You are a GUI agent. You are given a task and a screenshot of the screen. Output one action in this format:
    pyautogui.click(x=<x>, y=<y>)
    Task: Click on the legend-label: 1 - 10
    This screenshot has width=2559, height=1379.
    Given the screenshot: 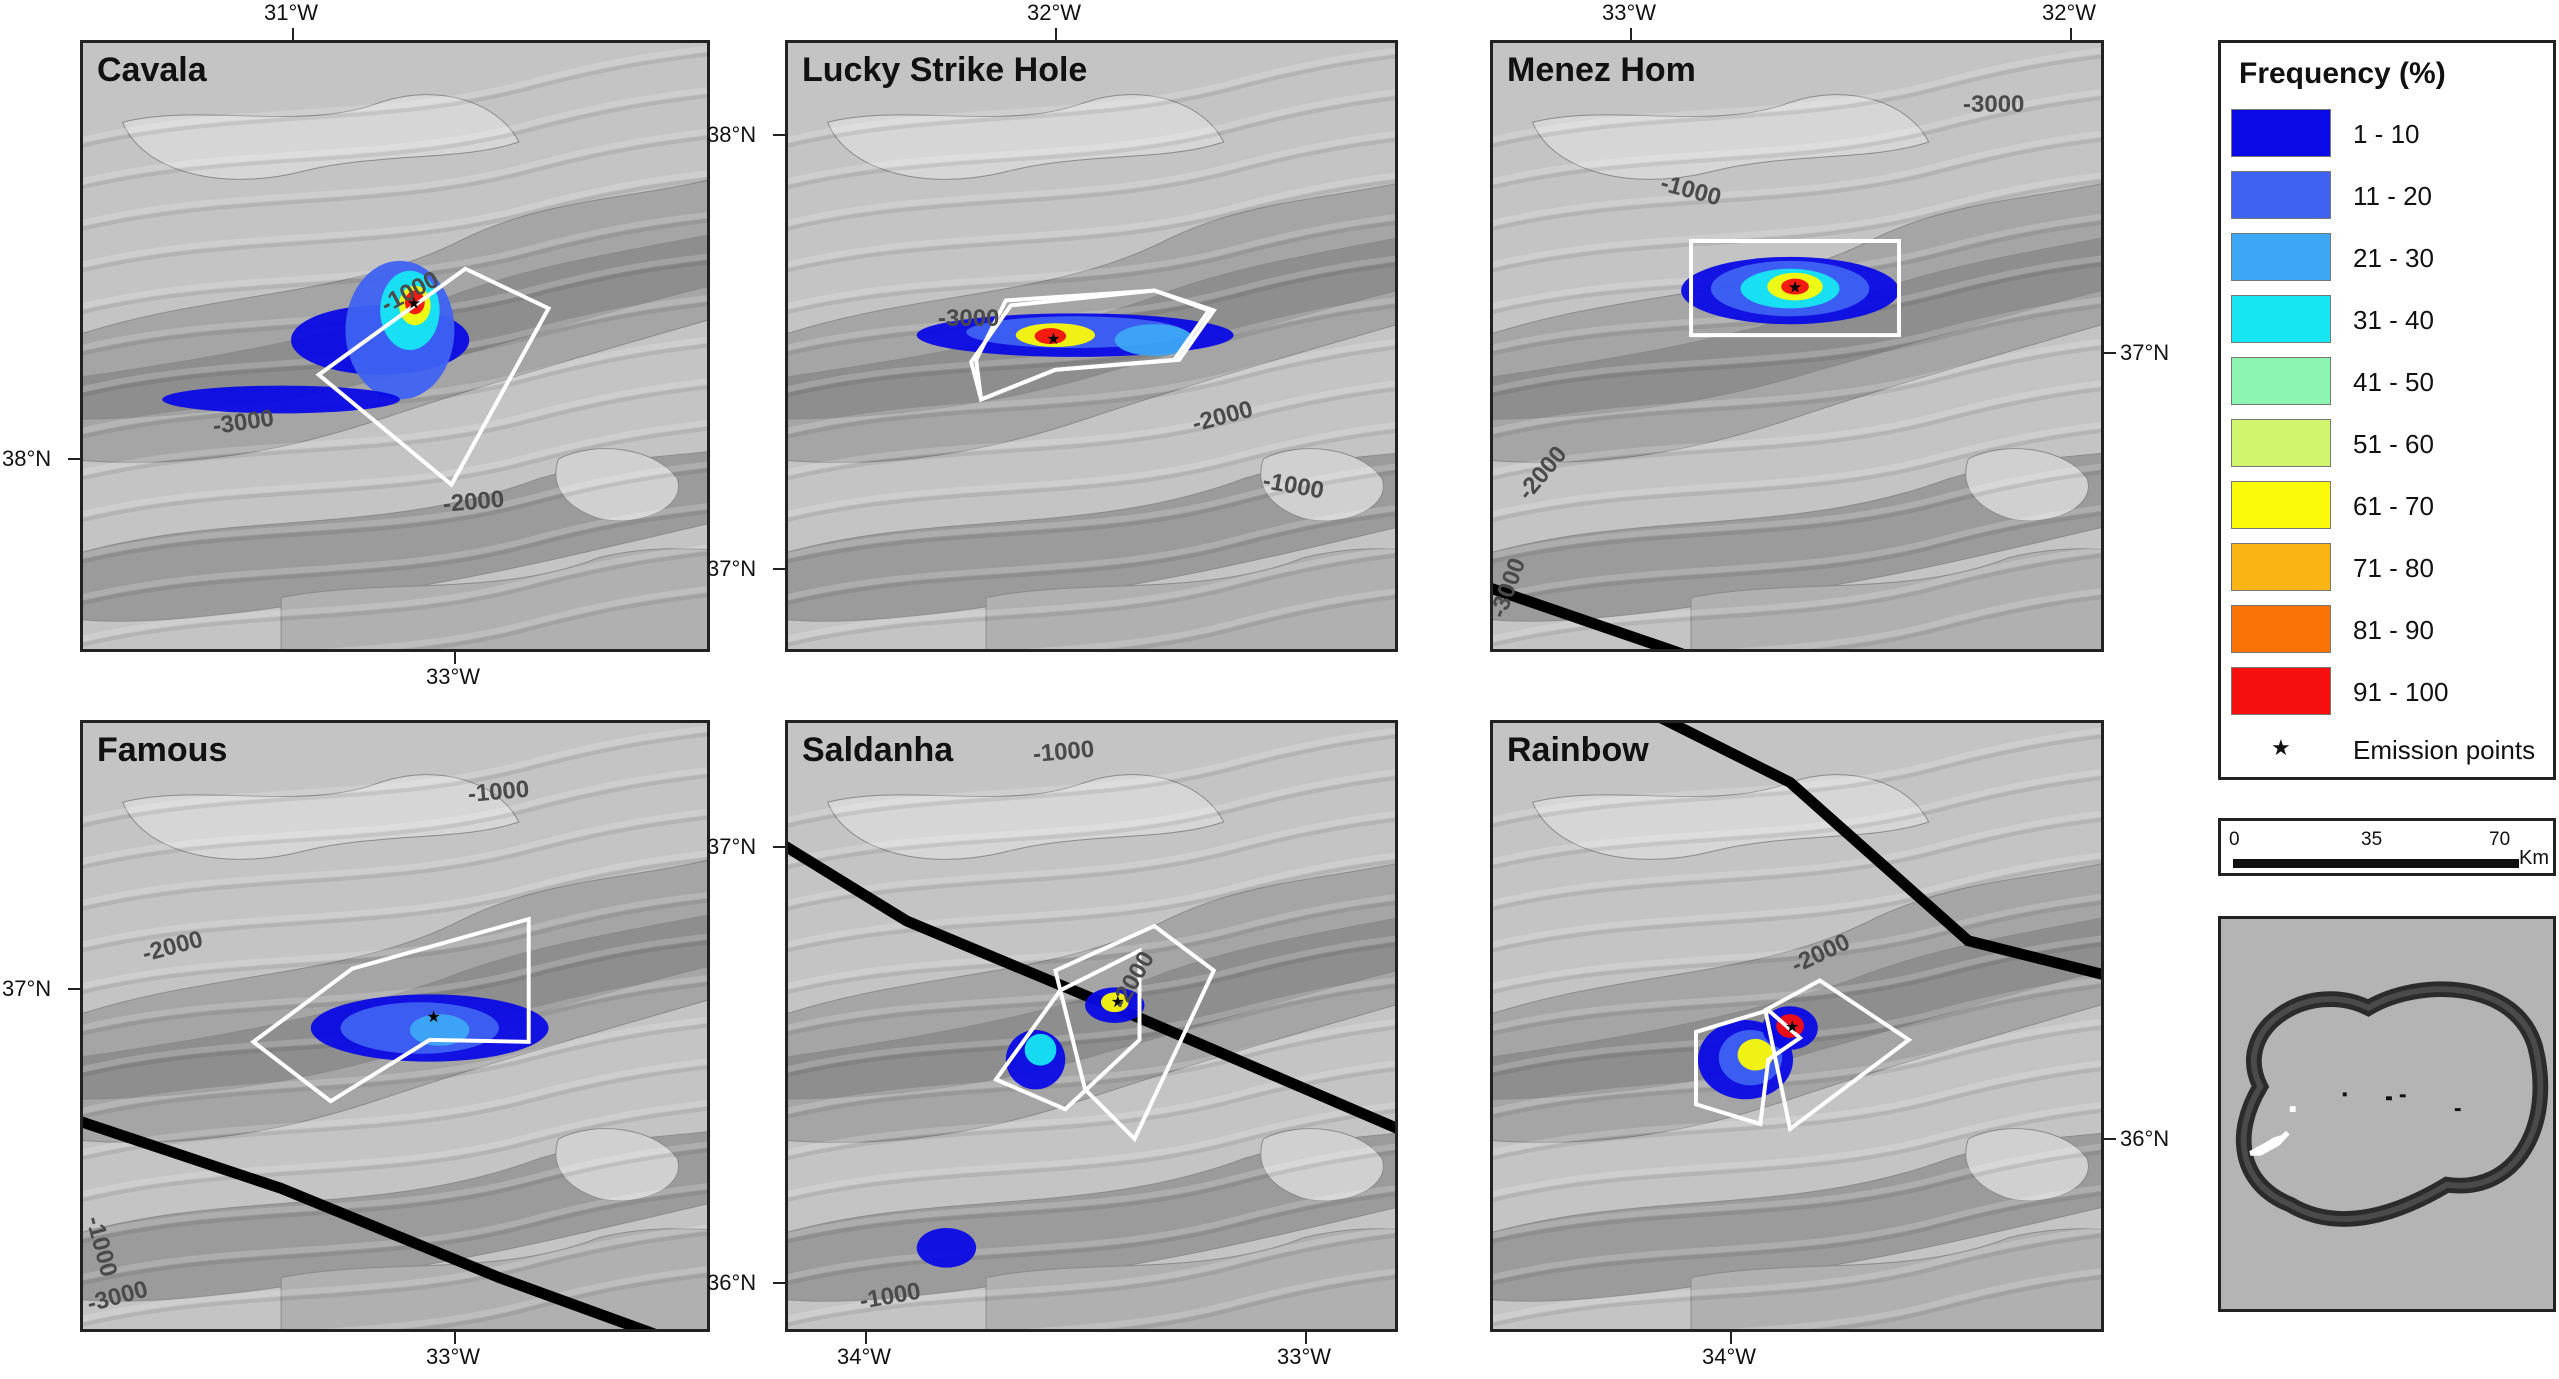 What is the action you would take?
    pyautogui.click(x=2386, y=134)
    